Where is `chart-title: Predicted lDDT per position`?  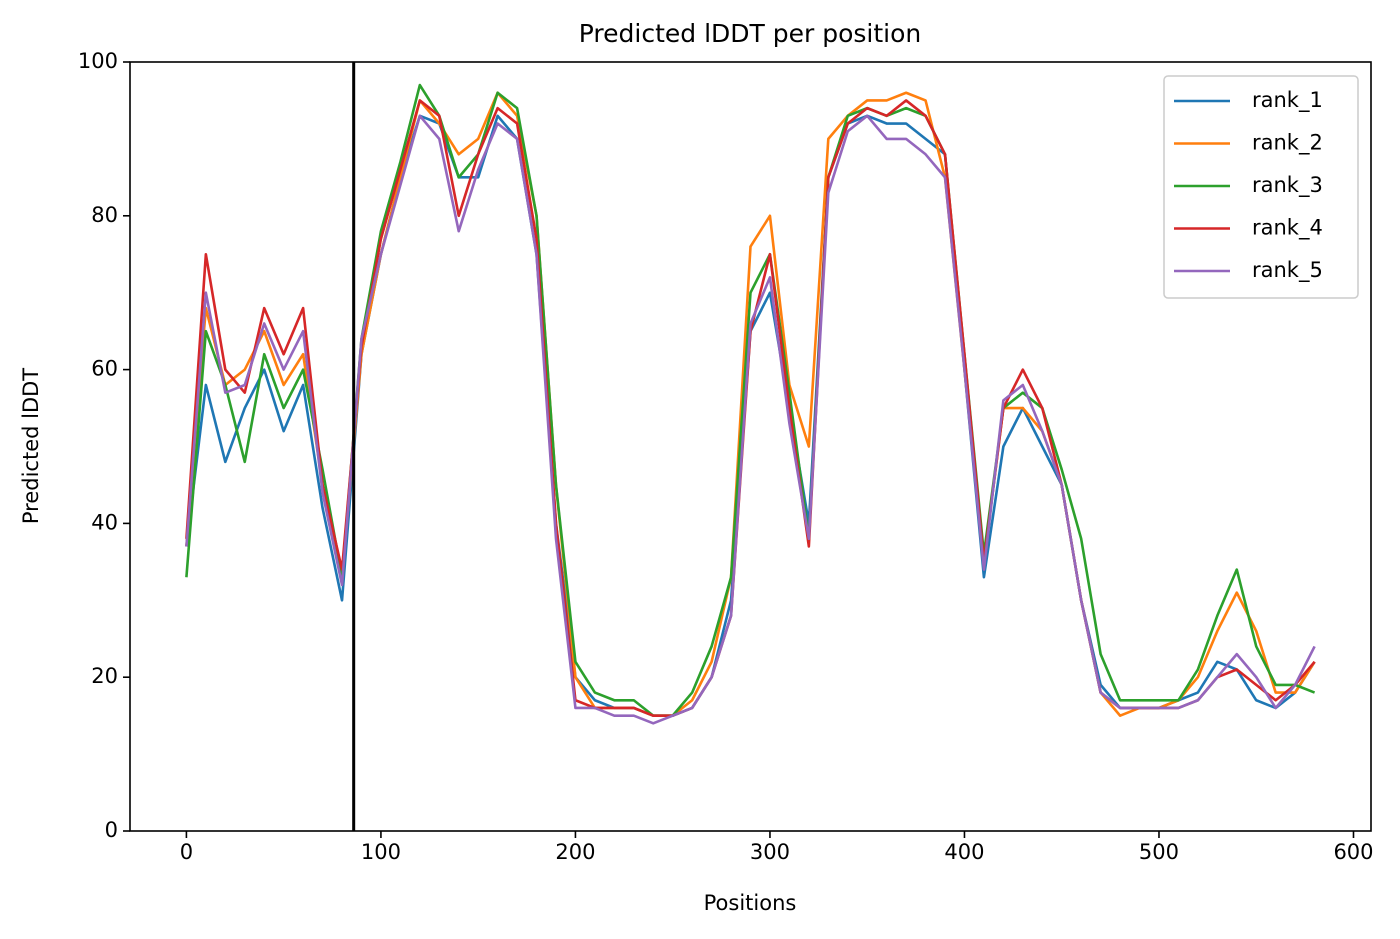
chart-title: Predicted lDDT per position is located at coordinates (750, 33).